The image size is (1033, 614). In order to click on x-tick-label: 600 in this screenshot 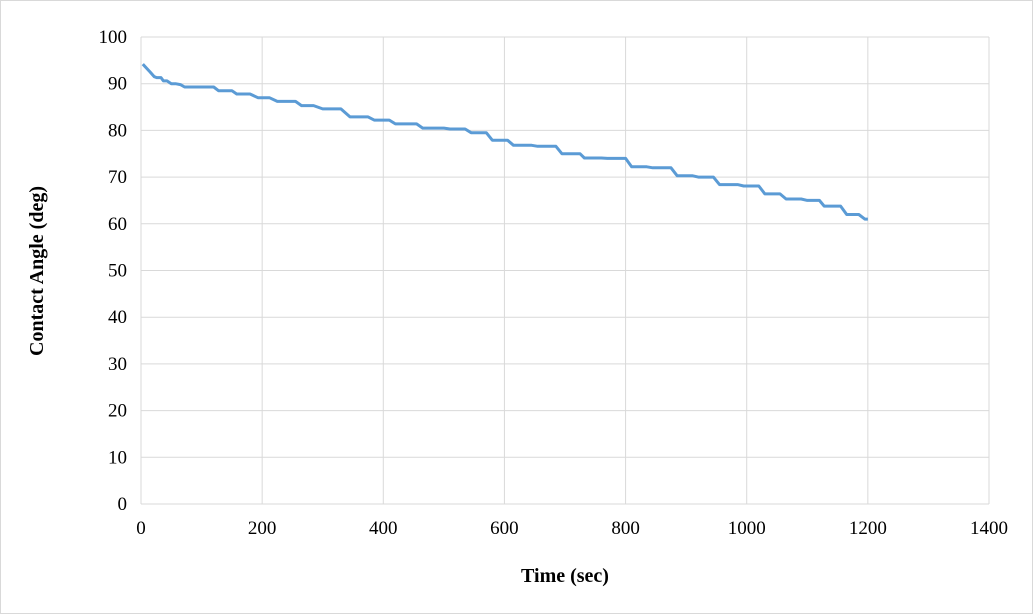, I will do `click(504, 528)`.